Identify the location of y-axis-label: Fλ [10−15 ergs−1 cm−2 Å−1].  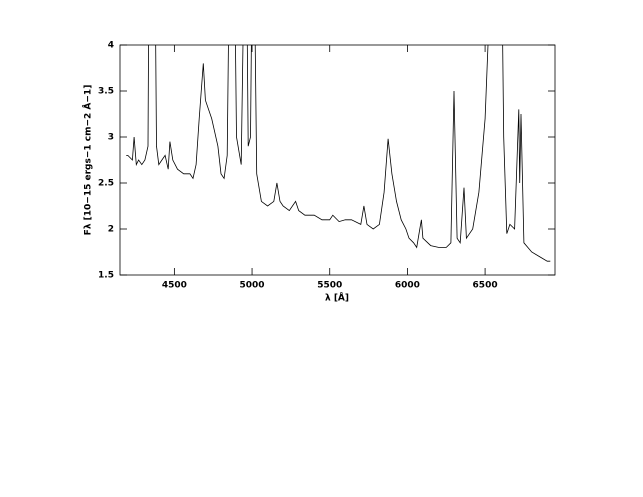
(88, 160).